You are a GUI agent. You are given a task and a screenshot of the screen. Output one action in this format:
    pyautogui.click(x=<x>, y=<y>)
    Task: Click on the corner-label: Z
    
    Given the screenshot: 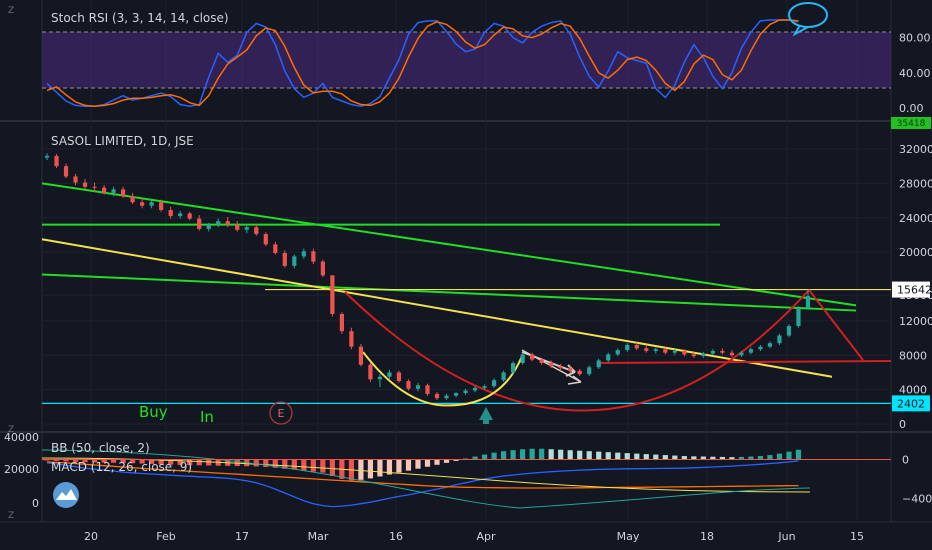 What is the action you would take?
    pyautogui.click(x=11, y=516)
    